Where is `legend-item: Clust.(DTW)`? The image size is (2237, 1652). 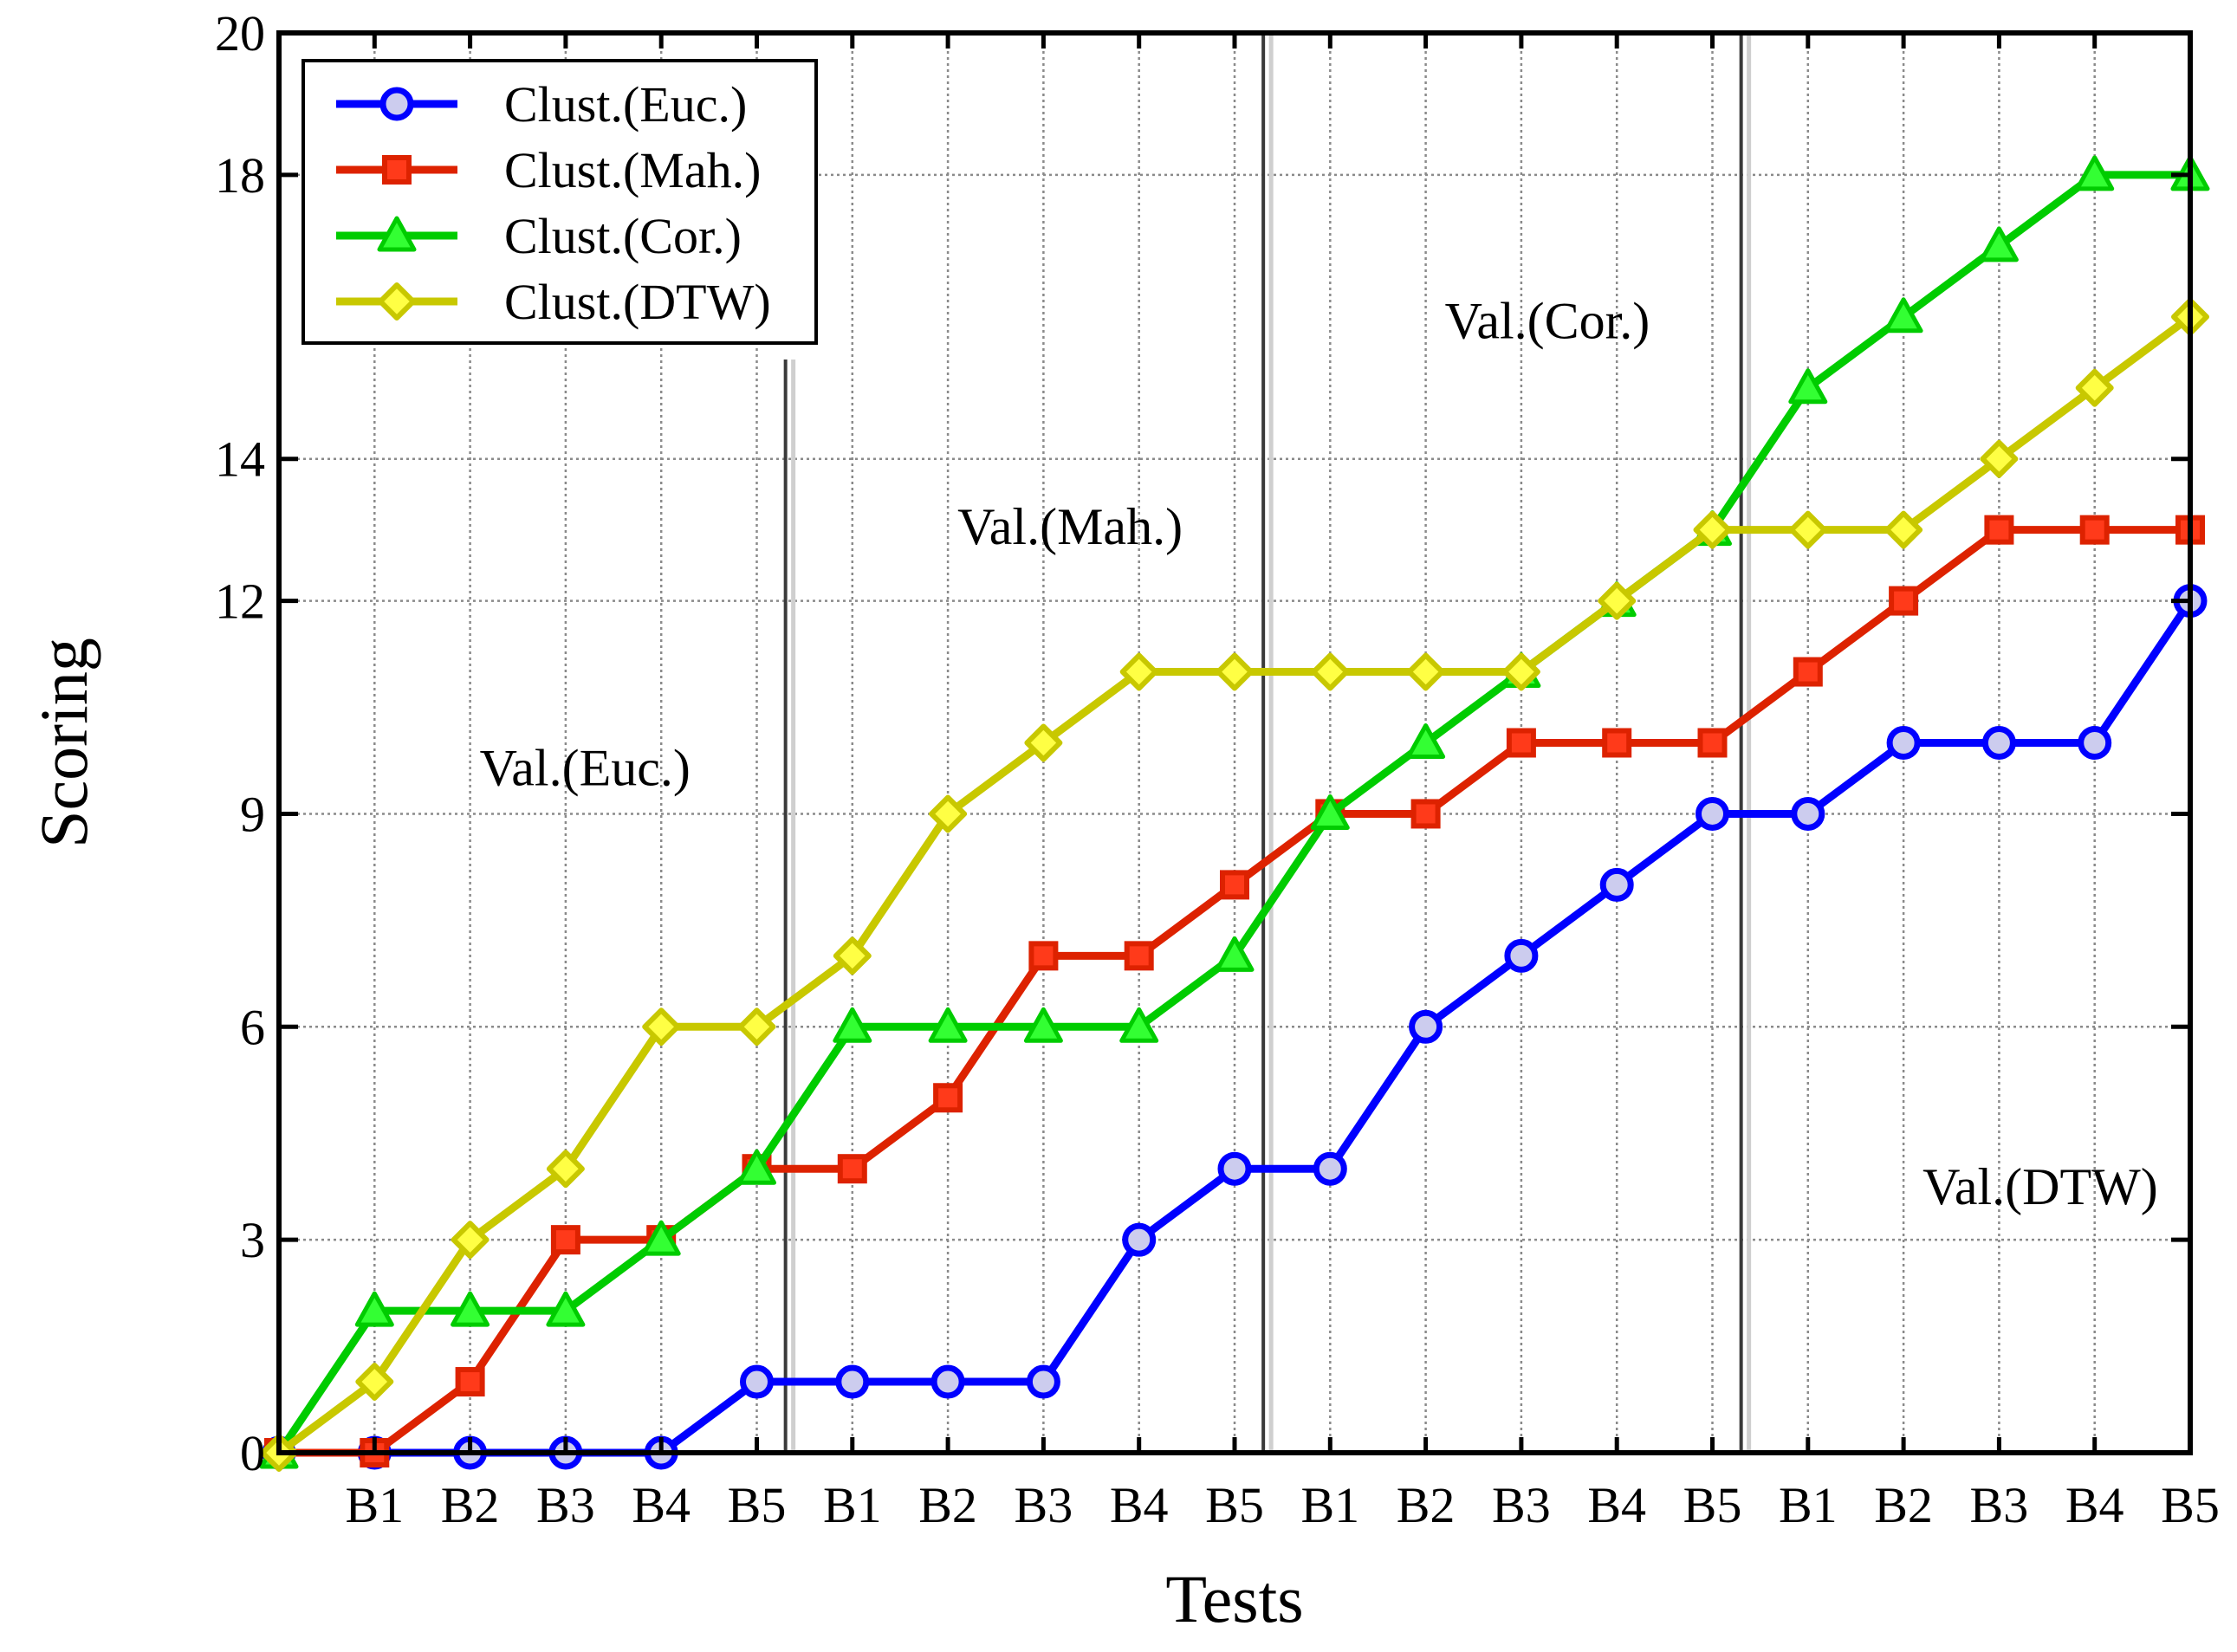 legend-item: Clust.(DTW) is located at coordinates (553, 302).